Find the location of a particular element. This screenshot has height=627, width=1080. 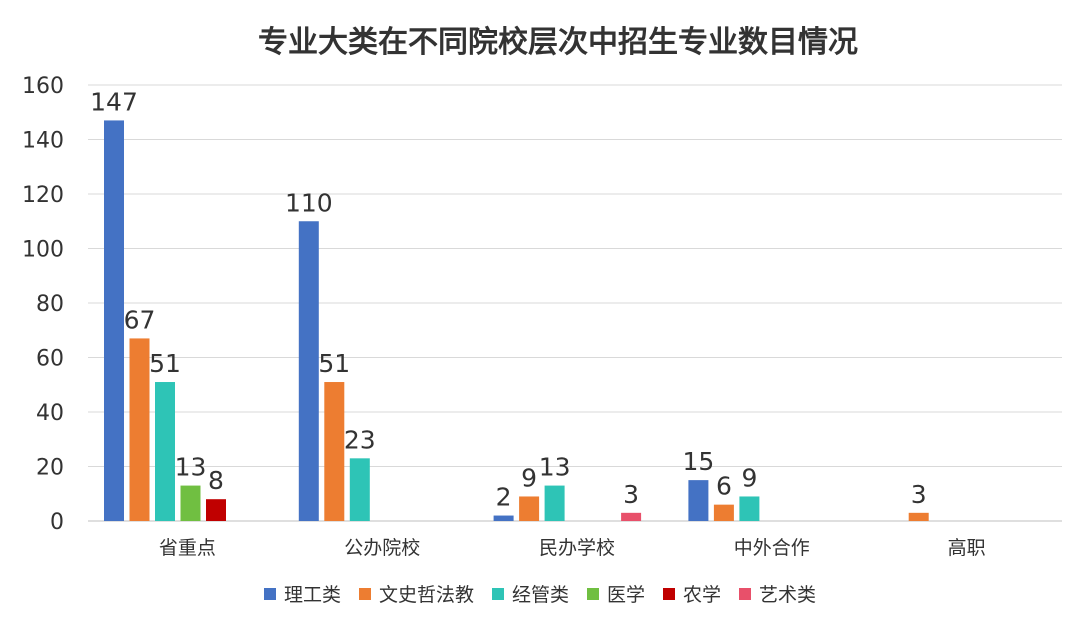

bar-文史哲法教-中外合作 is located at coordinates (723, 512).